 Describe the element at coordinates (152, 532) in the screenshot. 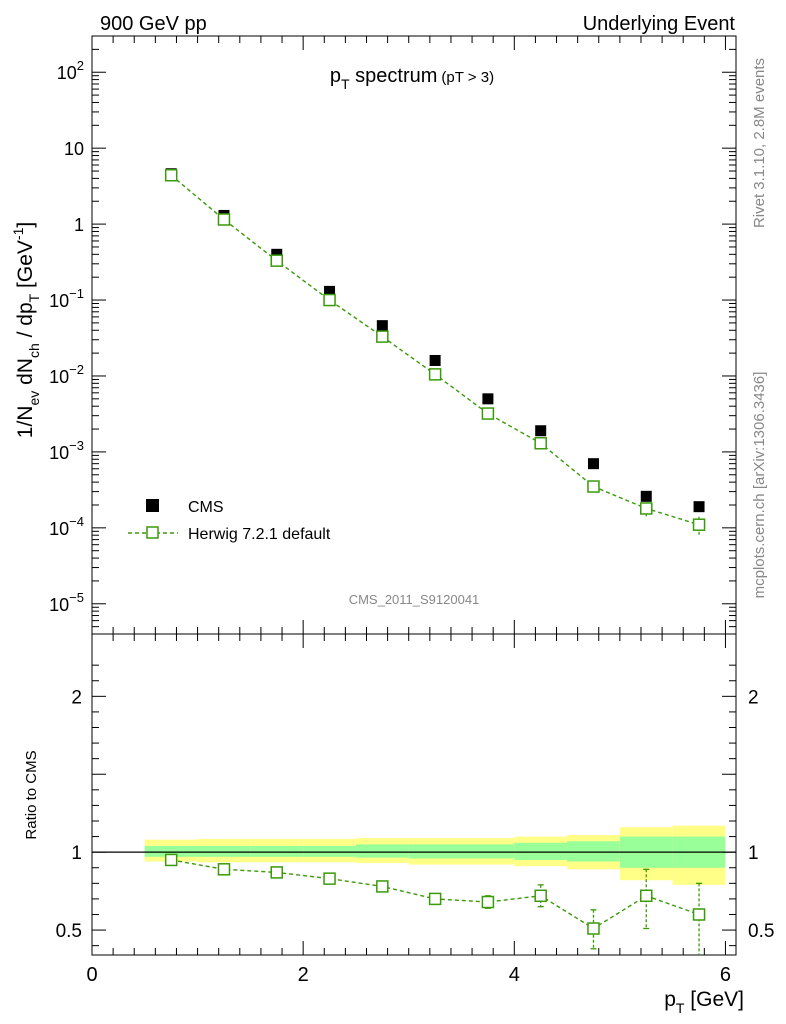

I see `legend-marker-herwig` at that location.